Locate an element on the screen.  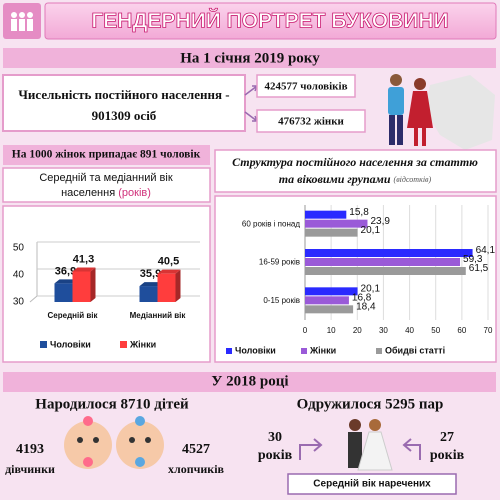
value-label: 59,3 is located at coordinates (473, 259).